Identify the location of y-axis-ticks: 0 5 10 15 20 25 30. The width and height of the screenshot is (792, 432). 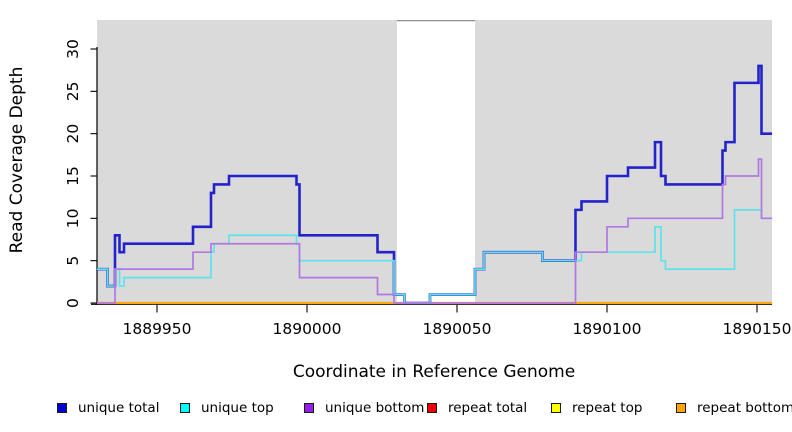
(80, 173).